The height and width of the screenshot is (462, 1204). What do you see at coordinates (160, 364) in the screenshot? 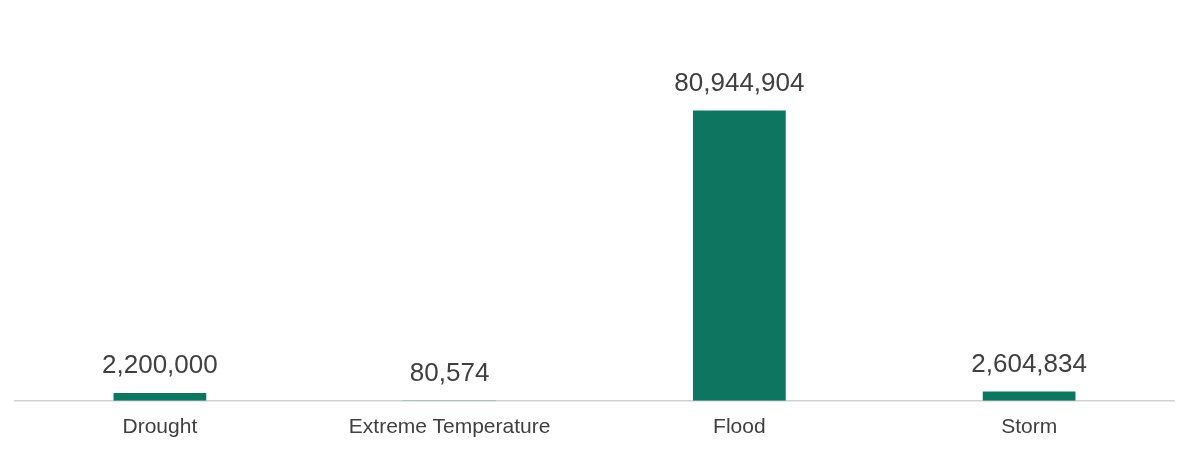
I see `data-label: 2,200,000` at bounding box center [160, 364].